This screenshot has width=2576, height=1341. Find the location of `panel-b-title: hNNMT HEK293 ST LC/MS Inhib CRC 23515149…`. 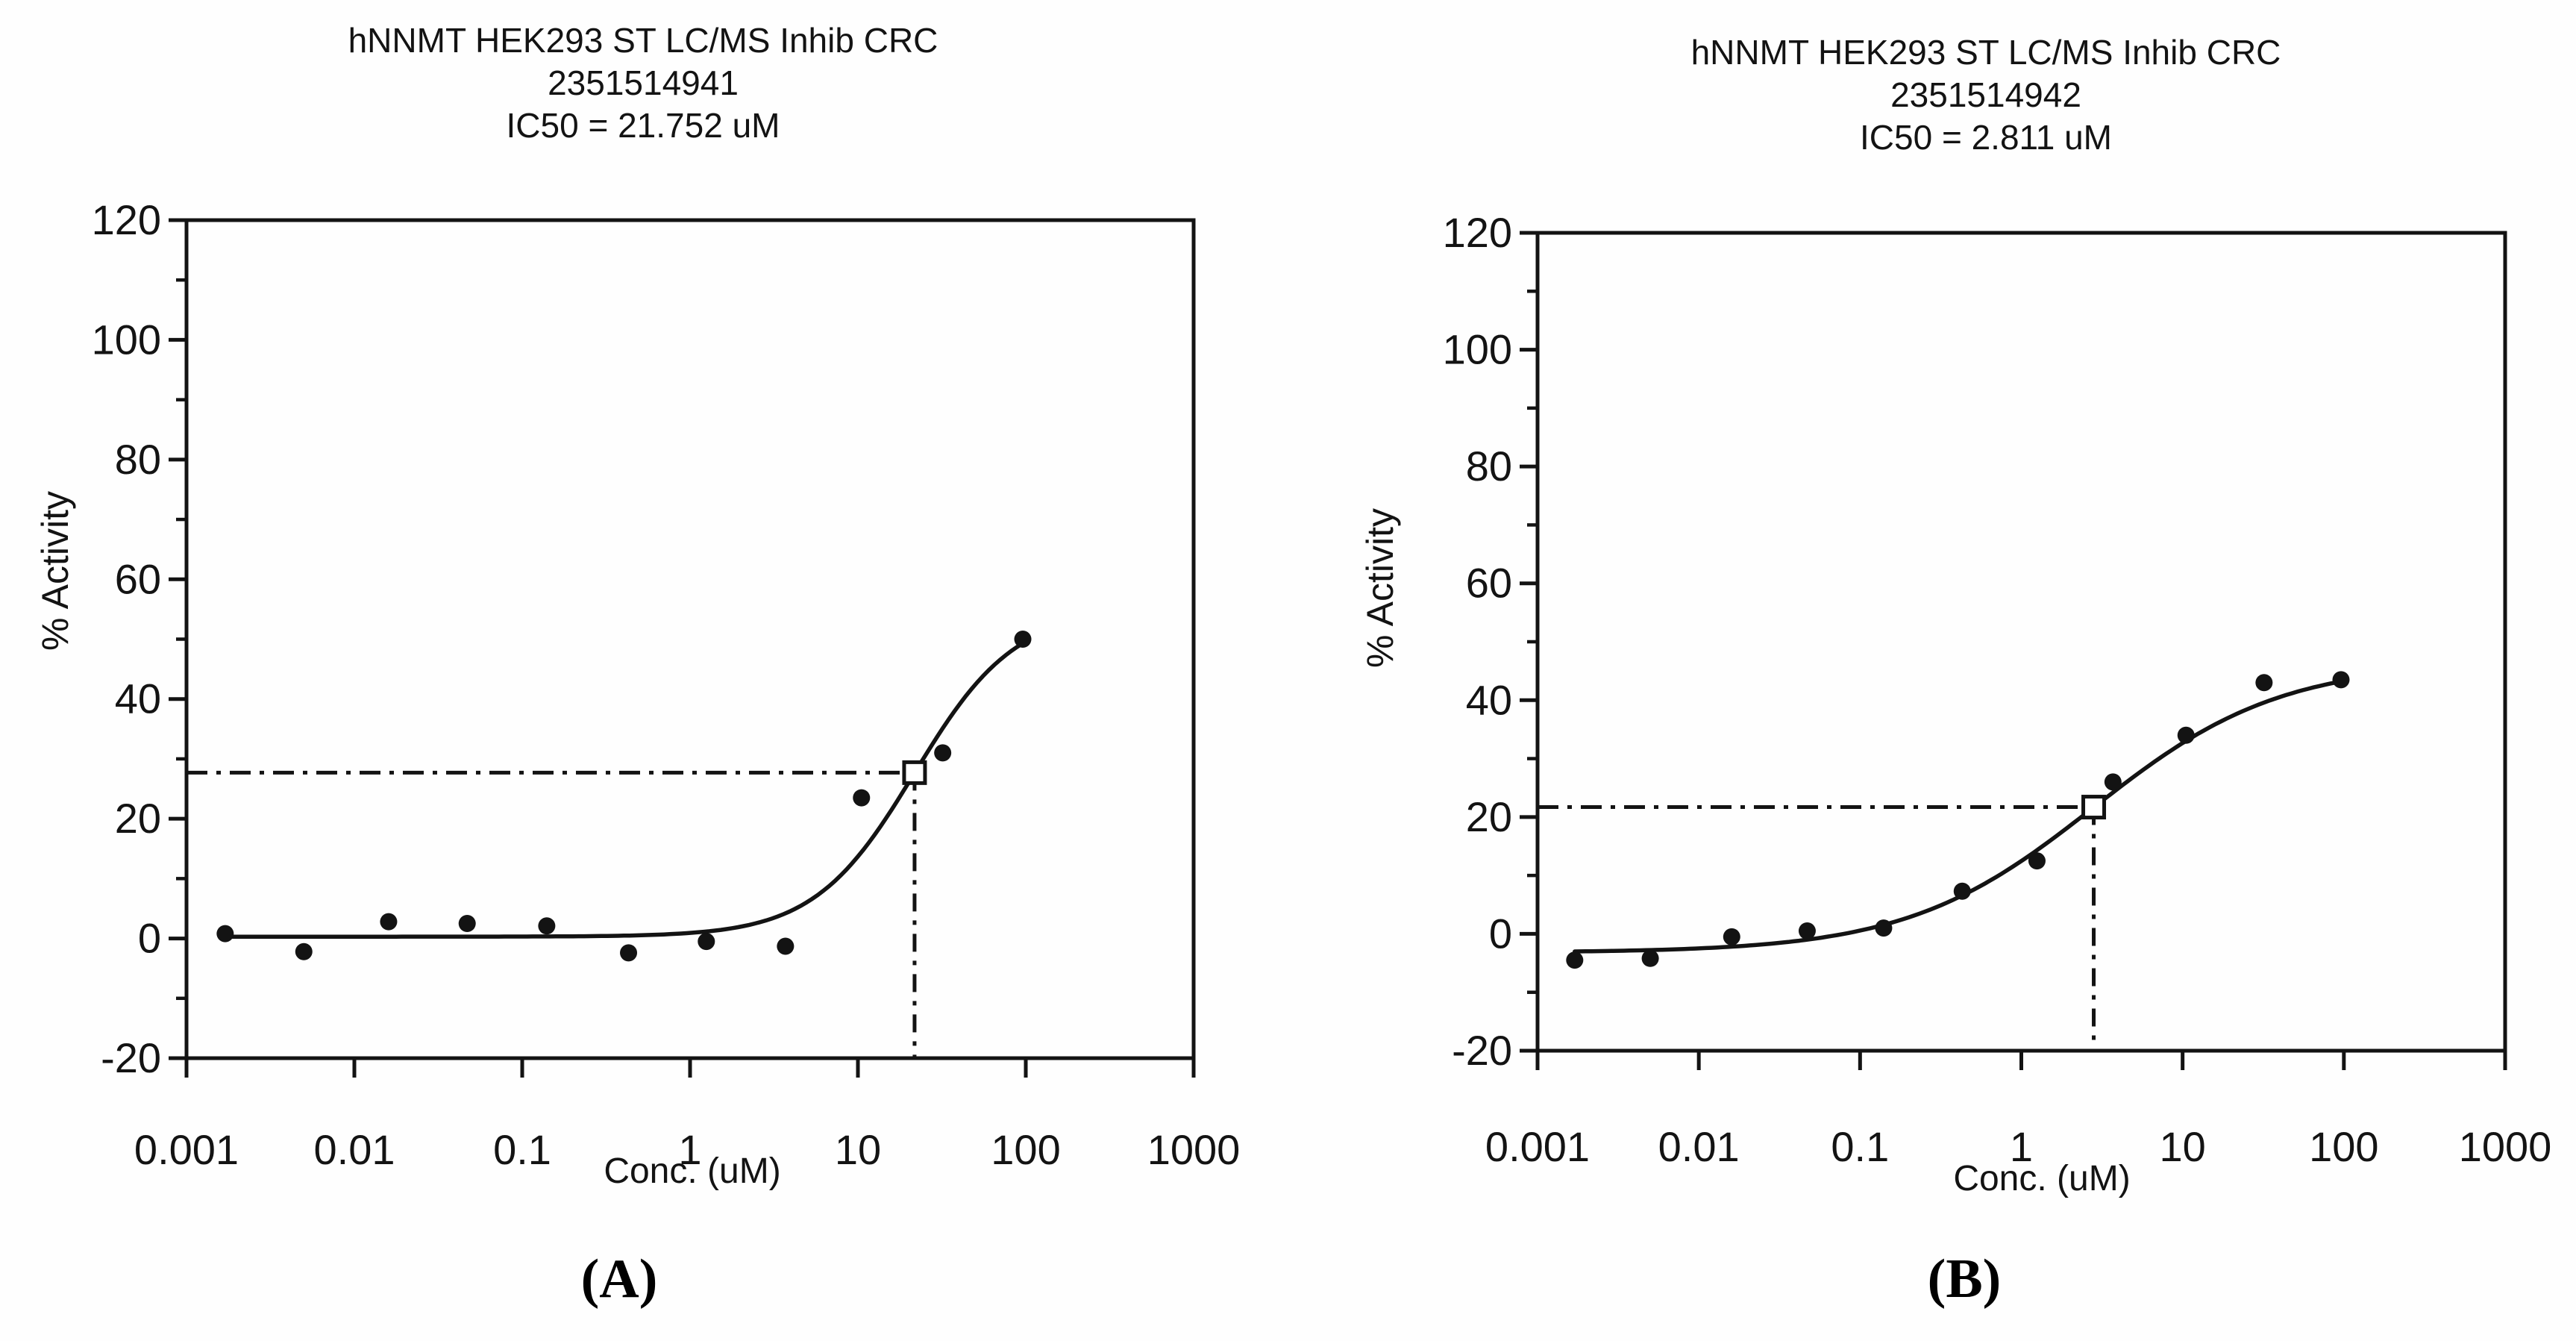

panel-b-title: hNNMT HEK293 ST LC/MS Inhib CRC 23515149… is located at coordinates (1986, 95).